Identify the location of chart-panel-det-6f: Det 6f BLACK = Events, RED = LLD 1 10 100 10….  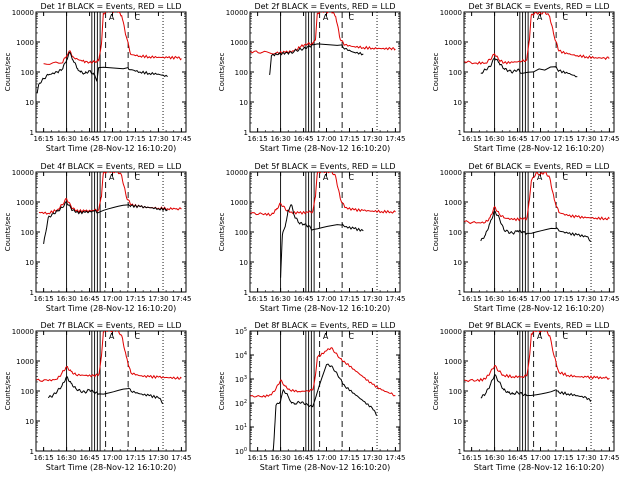
(526, 237).